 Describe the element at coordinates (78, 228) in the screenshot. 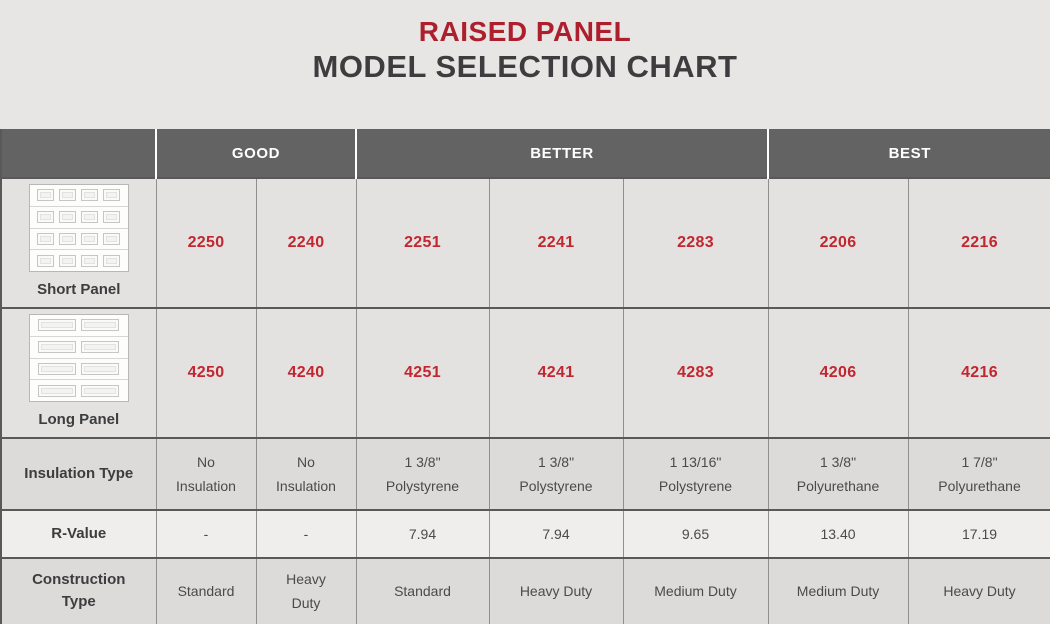

I see `short-panel-door-image` at that location.